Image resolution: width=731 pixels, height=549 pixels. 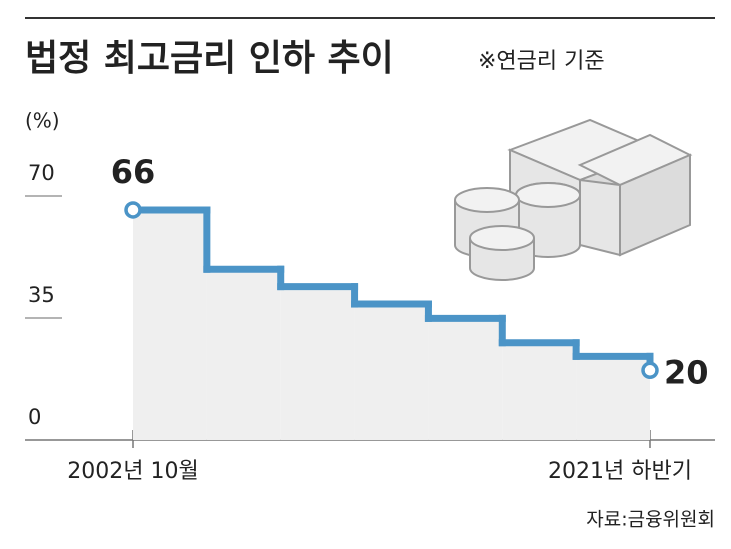 What do you see at coordinates (34, 417) in the screenshot?
I see `y-tick-label: 0` at bounding box center [34, 417].